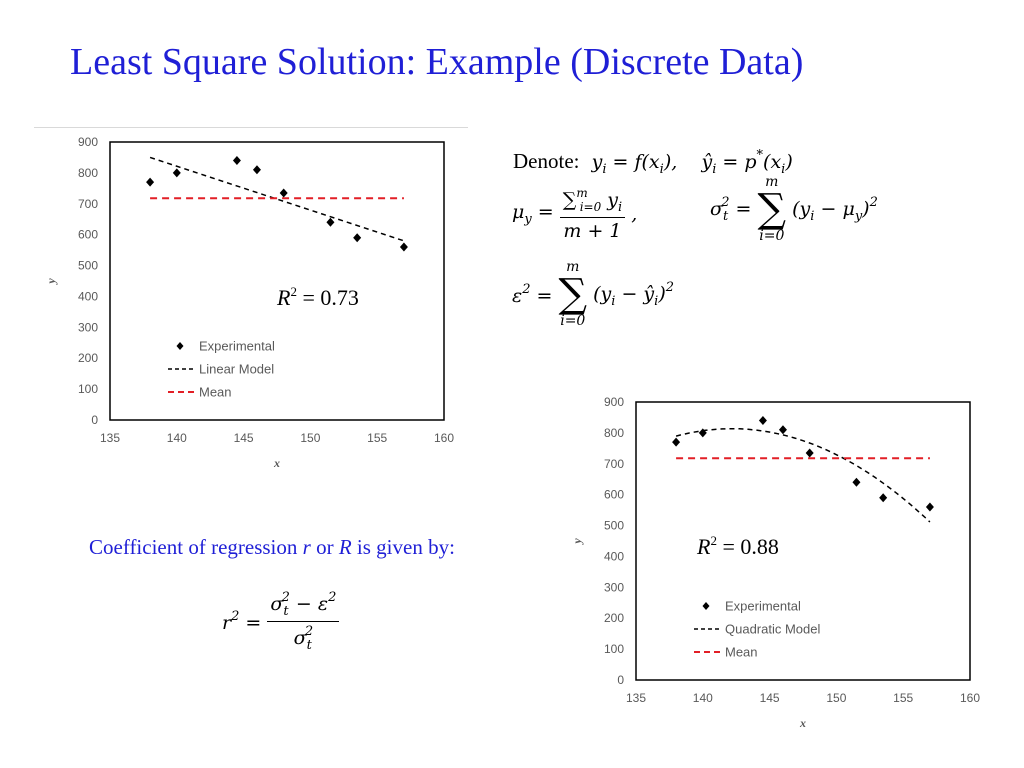  I want to click on error-body-mid-sub: i, so click(656, 301).